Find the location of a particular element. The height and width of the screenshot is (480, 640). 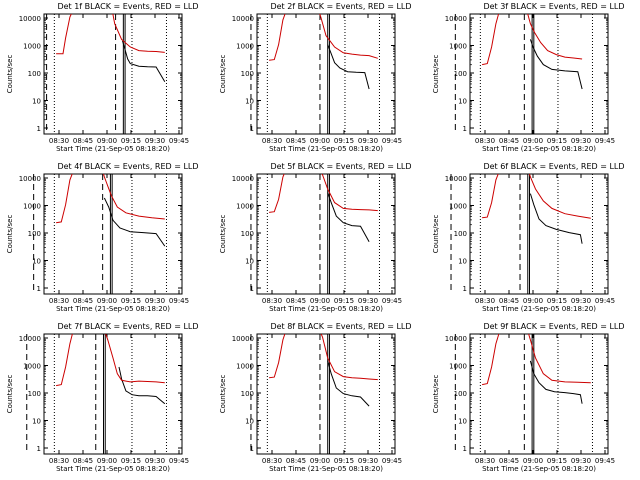

y-tick-label: 100 is located at coordinates (460, 394).